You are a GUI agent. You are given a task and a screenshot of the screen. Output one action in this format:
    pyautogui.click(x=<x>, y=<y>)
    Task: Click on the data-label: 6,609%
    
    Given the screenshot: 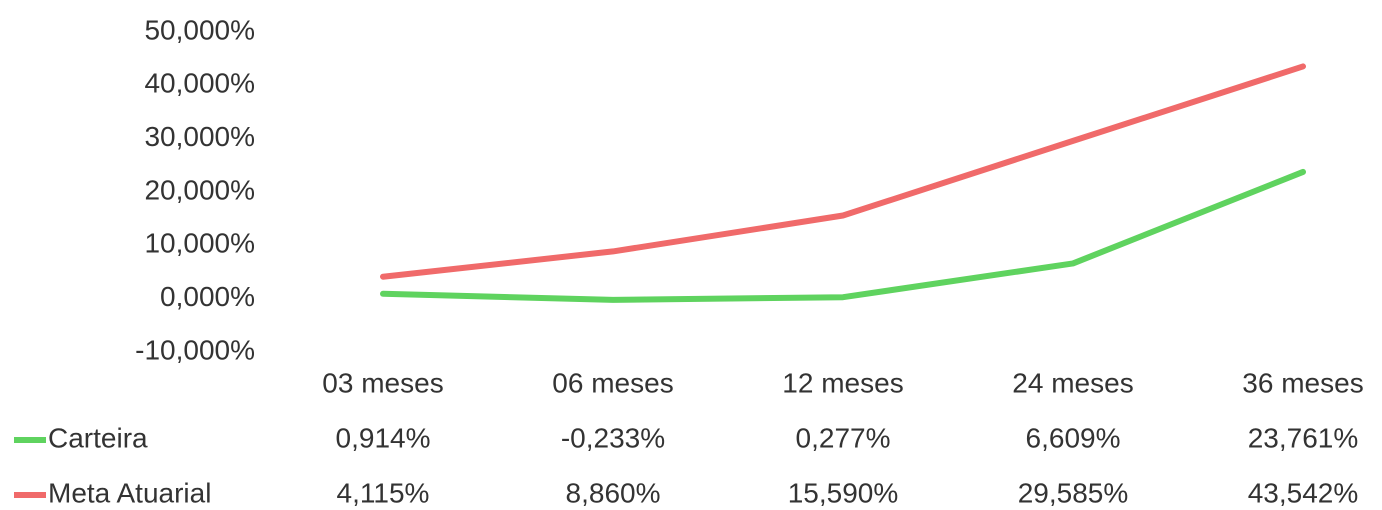 What is the action you would take?
    pyautogui.click(x=1073, y=437)
    